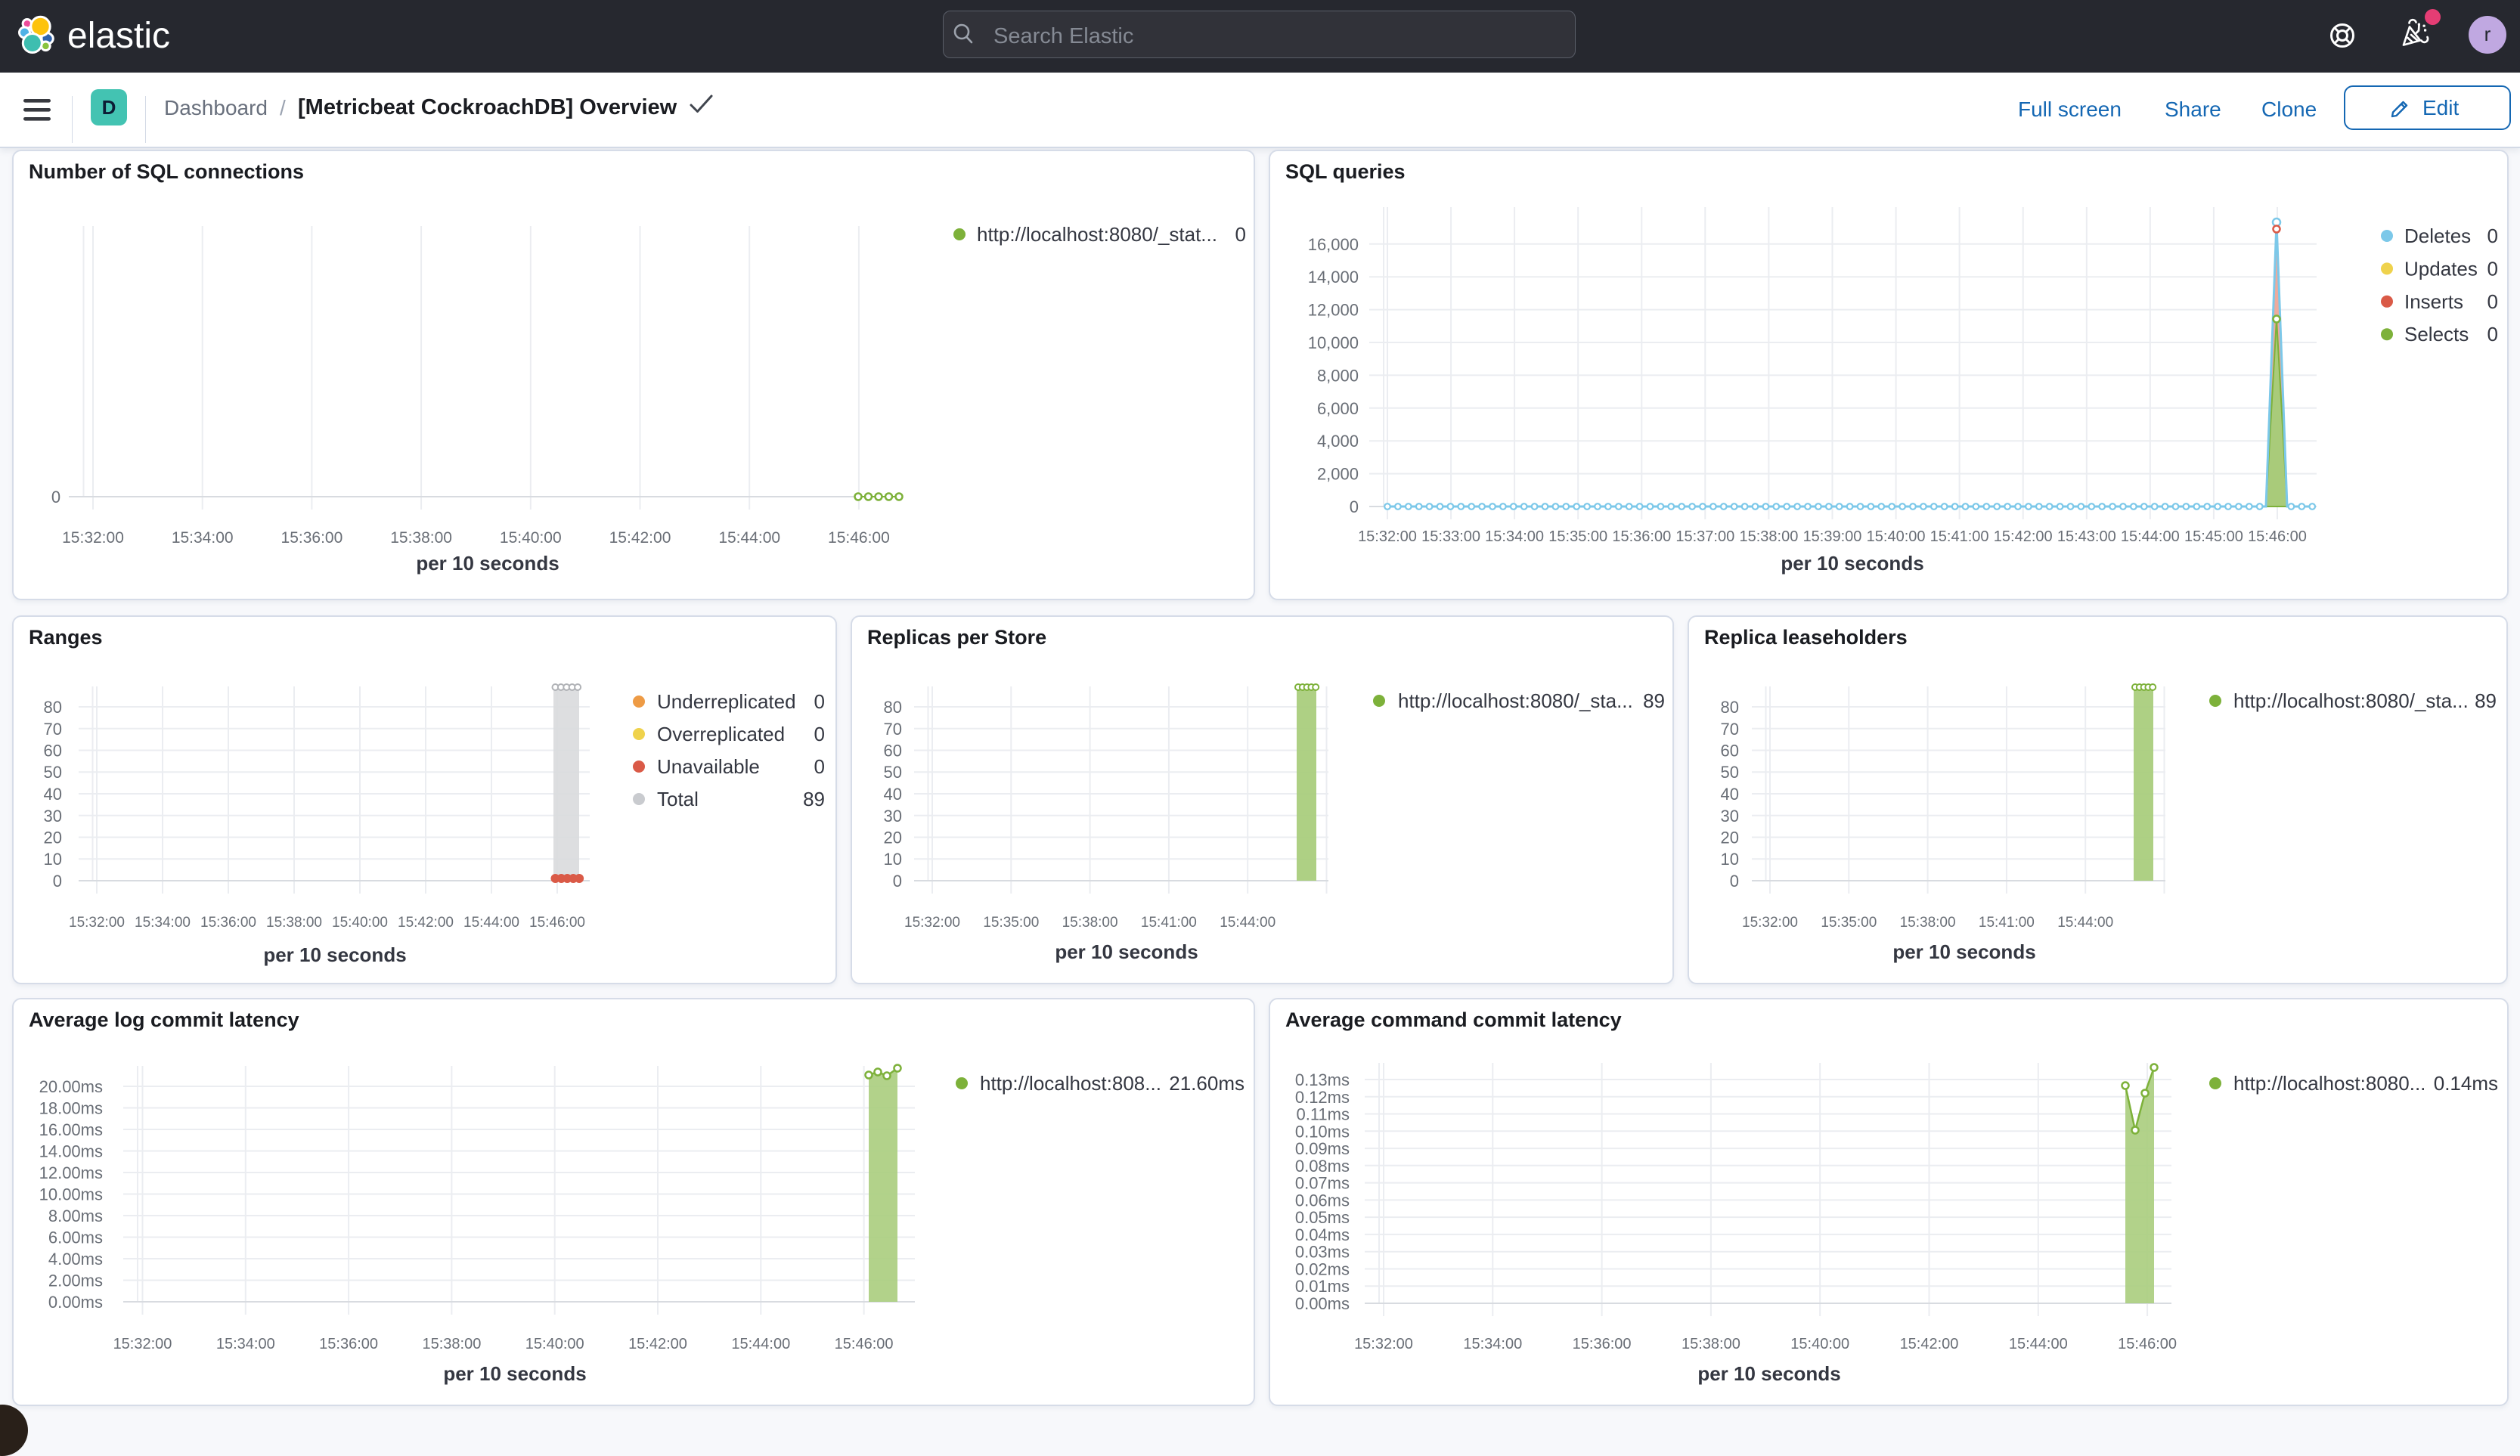 This screenshot has height=1456, width=2520. Describe the element at coordinates (1730, 860) in the screenshot. I see `svg-text: 10` at that location.